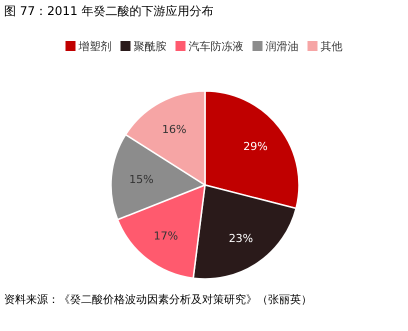 This screenshot has width=408, height=331. What do you see at coordinates (141, 179) in the screenshot?
I see `data-label: 15%` at bounding box center [141, 179].